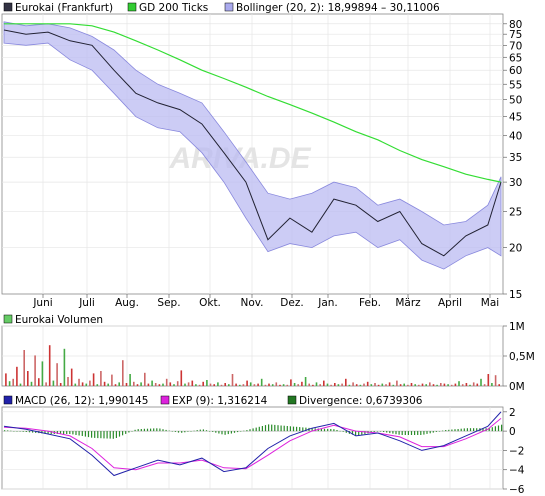 The image size is (545, 496). I want to click on price-y-tick-label: 55, so click(515, 85).